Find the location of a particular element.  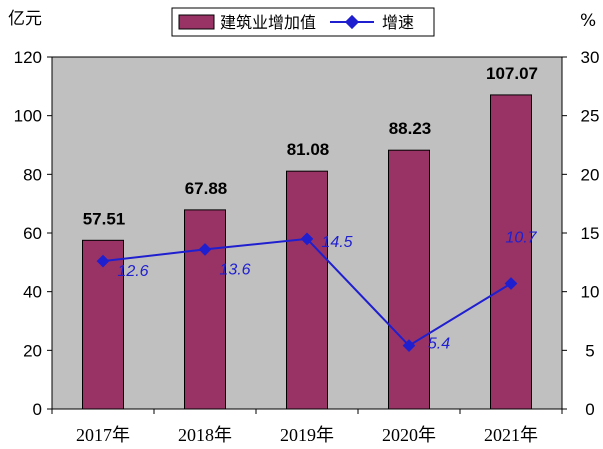

legend-bar-swatch is located at coordinates (196, 22).